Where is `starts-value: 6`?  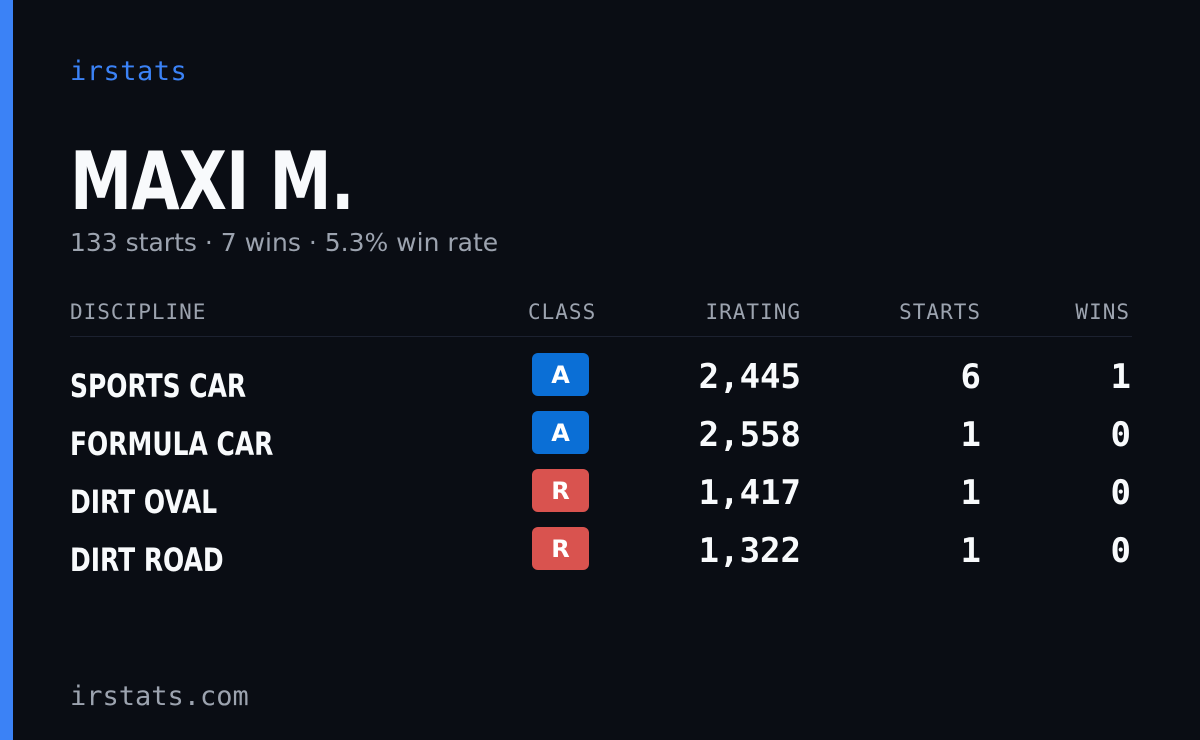
starts-value: 6 is located at coordinates (970, 377).